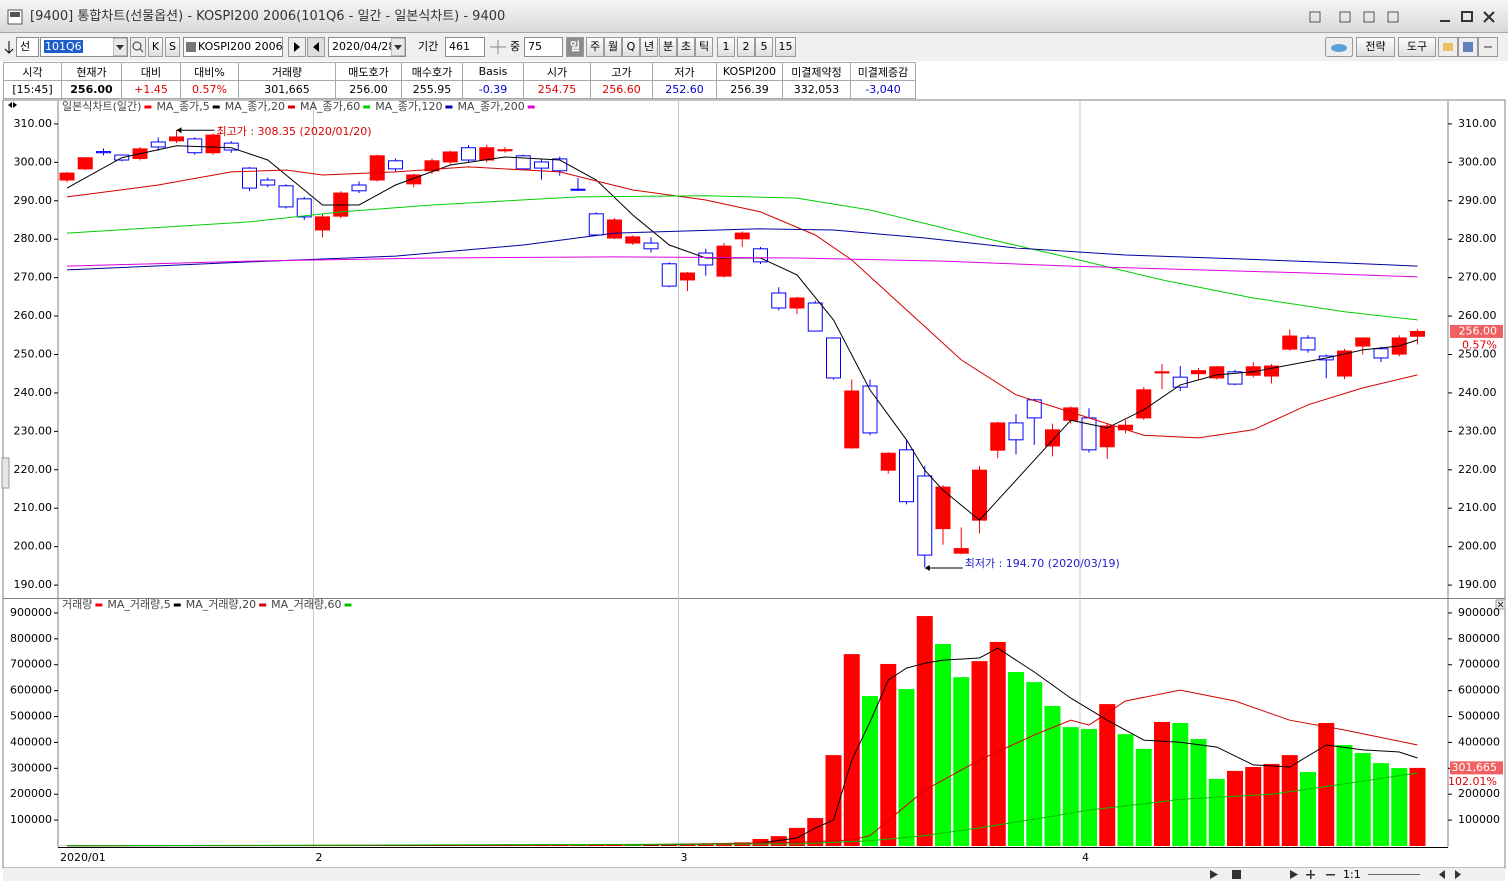 The width and height of the screenshot is (1508, 881). What do you see at coordinates (1475, 767) in the screenshot?
I see `last-value-label: 301,665` at bounding box center [1475, 767].